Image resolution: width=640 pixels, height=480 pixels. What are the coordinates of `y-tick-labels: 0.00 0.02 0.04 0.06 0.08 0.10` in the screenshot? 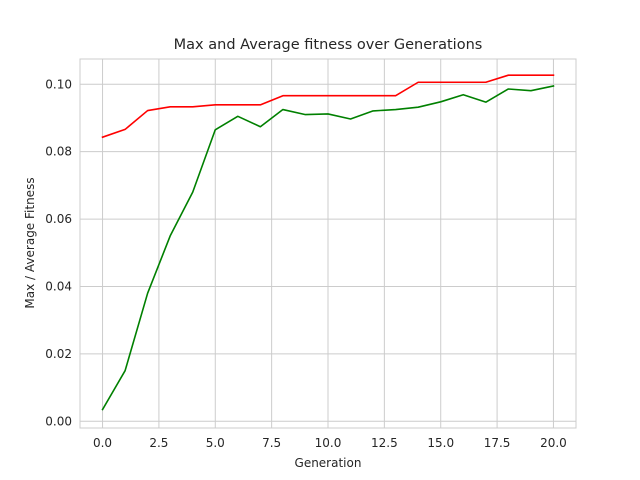 It's located at (58, 252).